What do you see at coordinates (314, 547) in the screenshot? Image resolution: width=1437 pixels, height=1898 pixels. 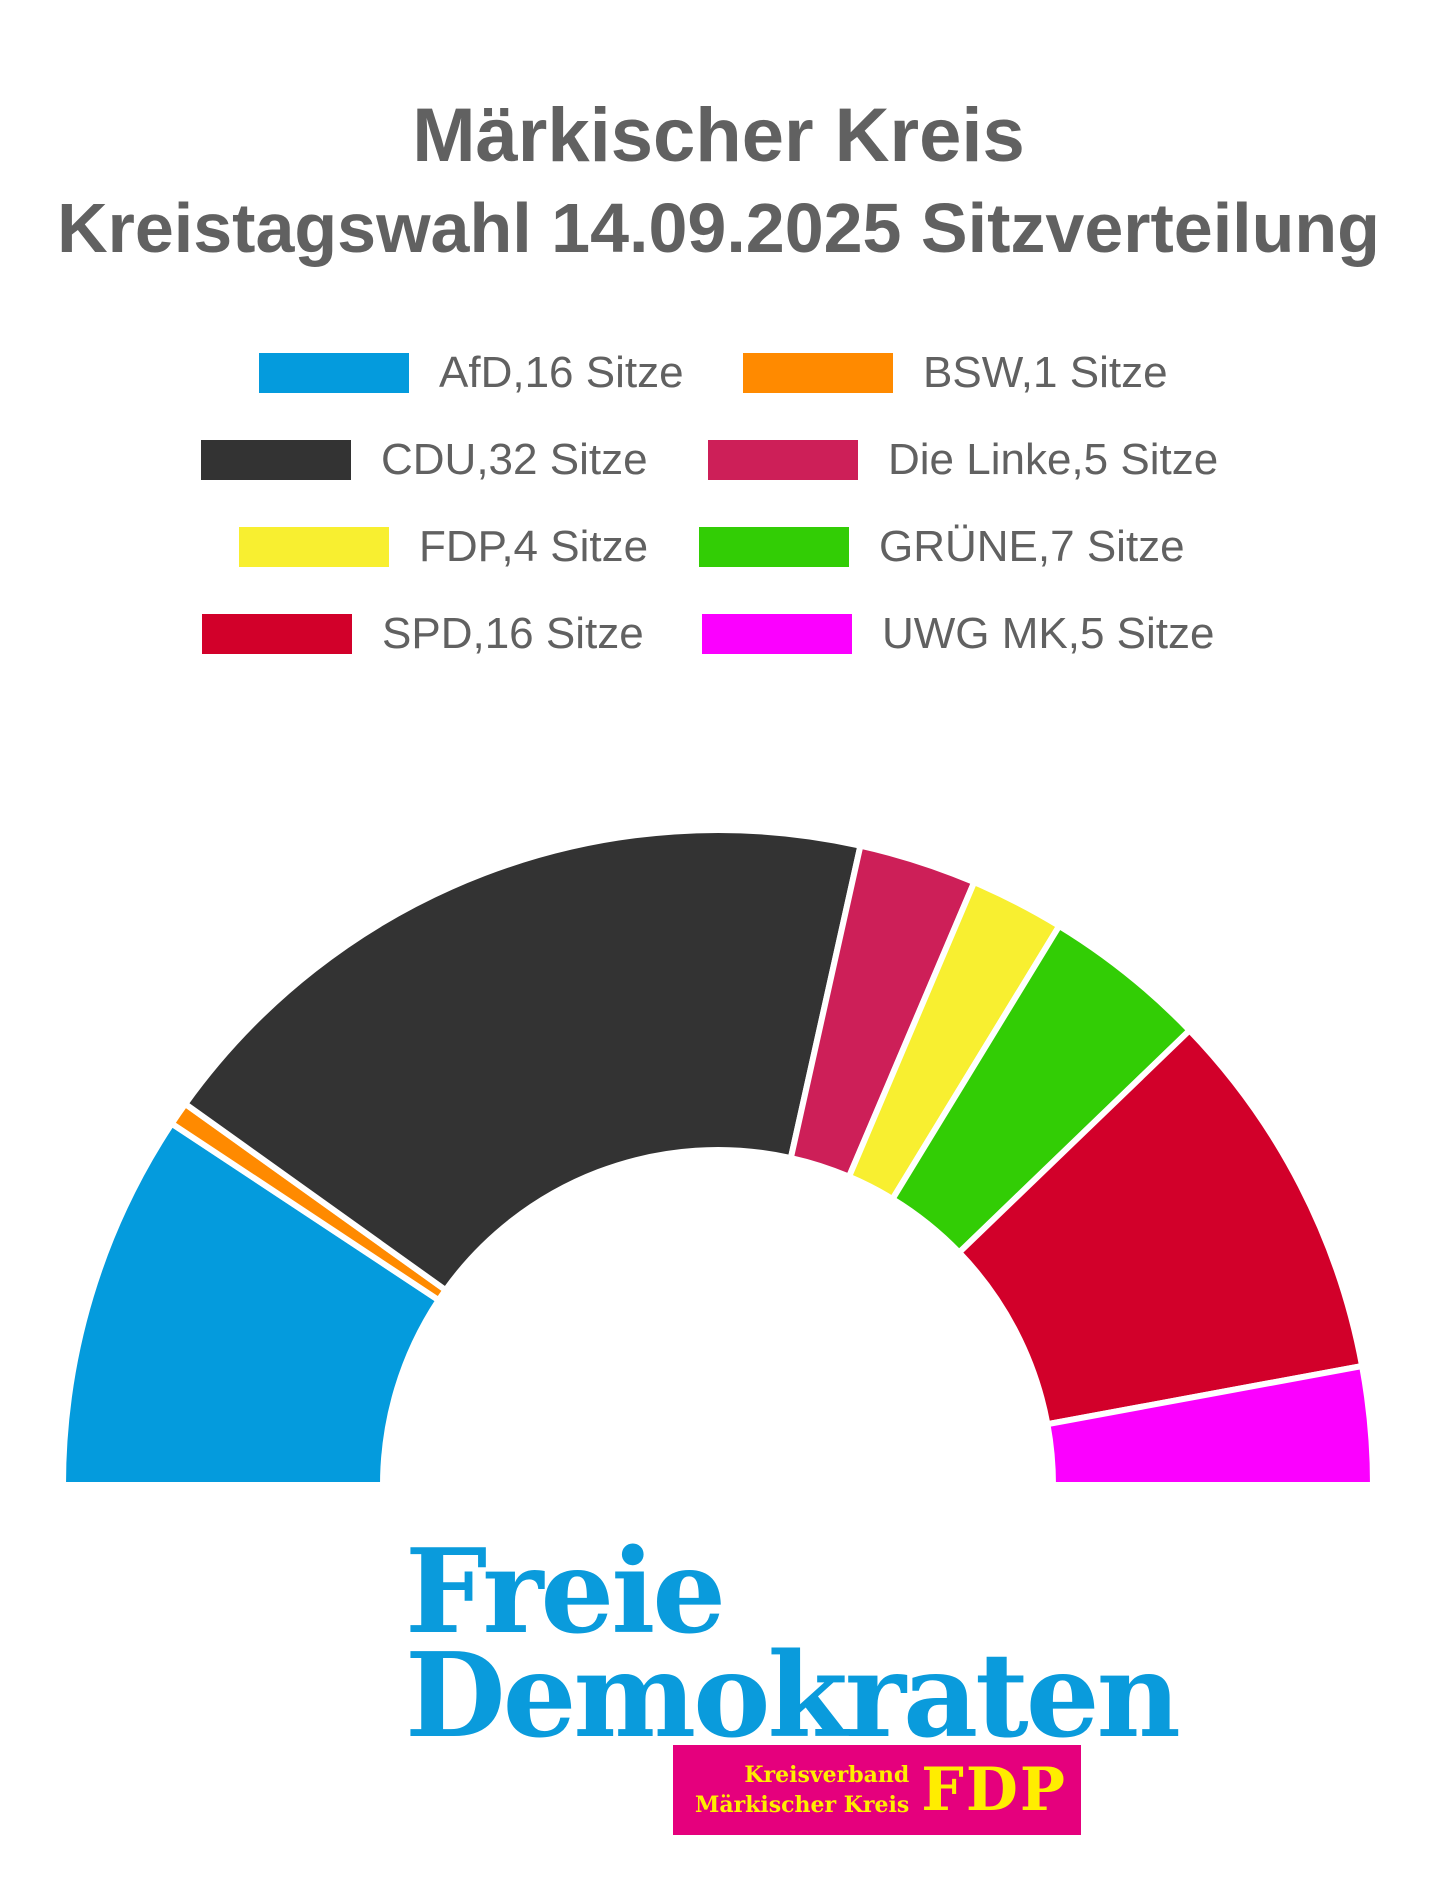 I see `legend-swatch-fdp` at bounding box center [314, 547].